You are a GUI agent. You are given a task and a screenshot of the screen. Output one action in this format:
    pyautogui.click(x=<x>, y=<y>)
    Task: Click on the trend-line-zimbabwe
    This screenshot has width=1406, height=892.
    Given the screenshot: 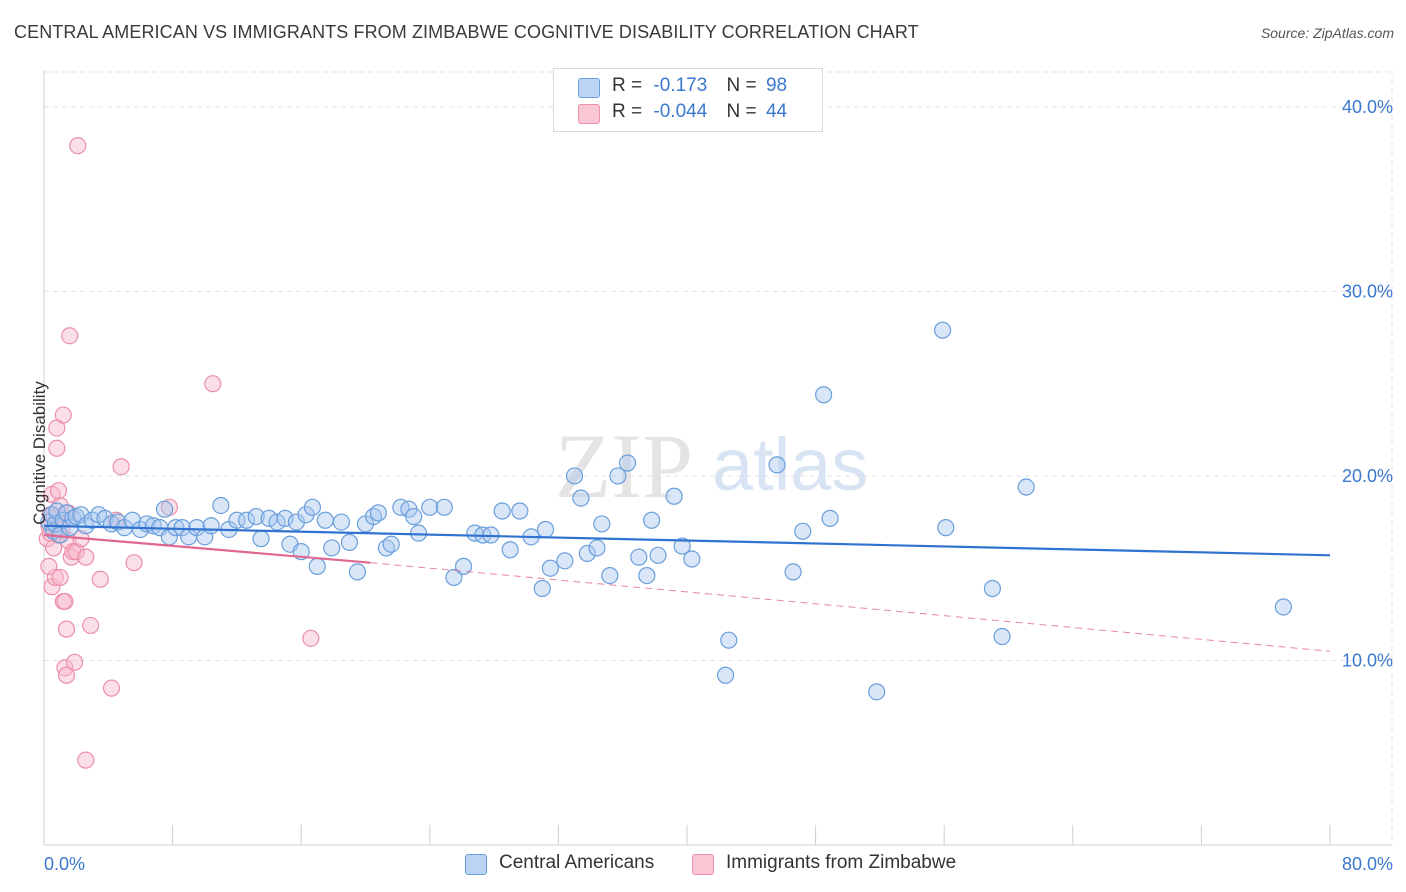 What is the action you would take?
    pyautogui.click(x=207, y=548)
    